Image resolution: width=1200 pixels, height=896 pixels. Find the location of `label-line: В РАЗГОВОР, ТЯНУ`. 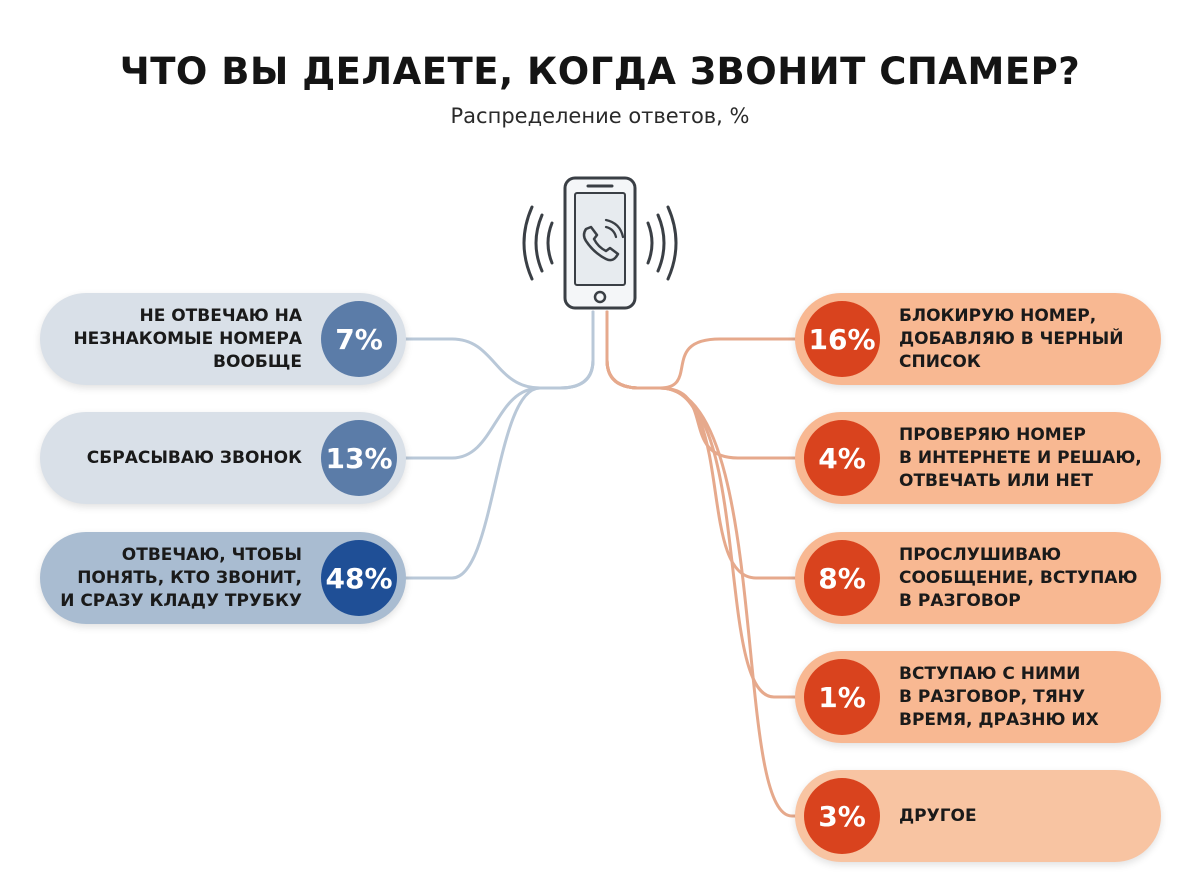

label-line: В РАЗГОВОР, ТЯНУ is located at coordinates (992, 696).